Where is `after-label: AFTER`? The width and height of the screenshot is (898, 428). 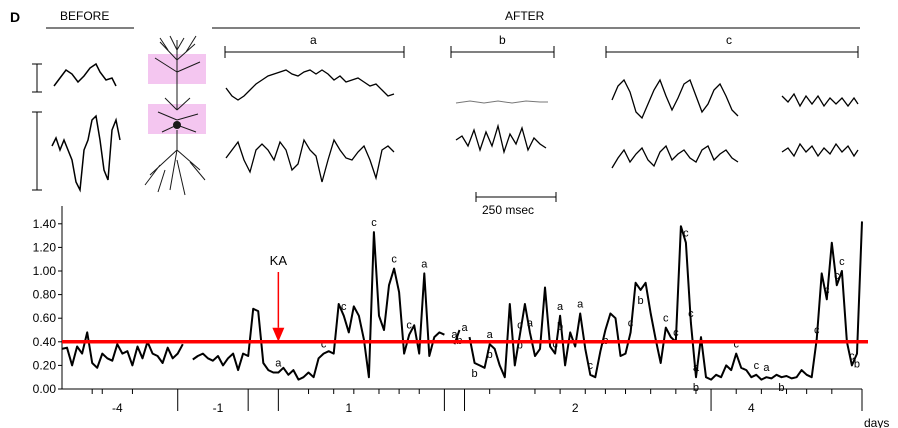
after-label: AFTER is located at coordinates (525, 16).